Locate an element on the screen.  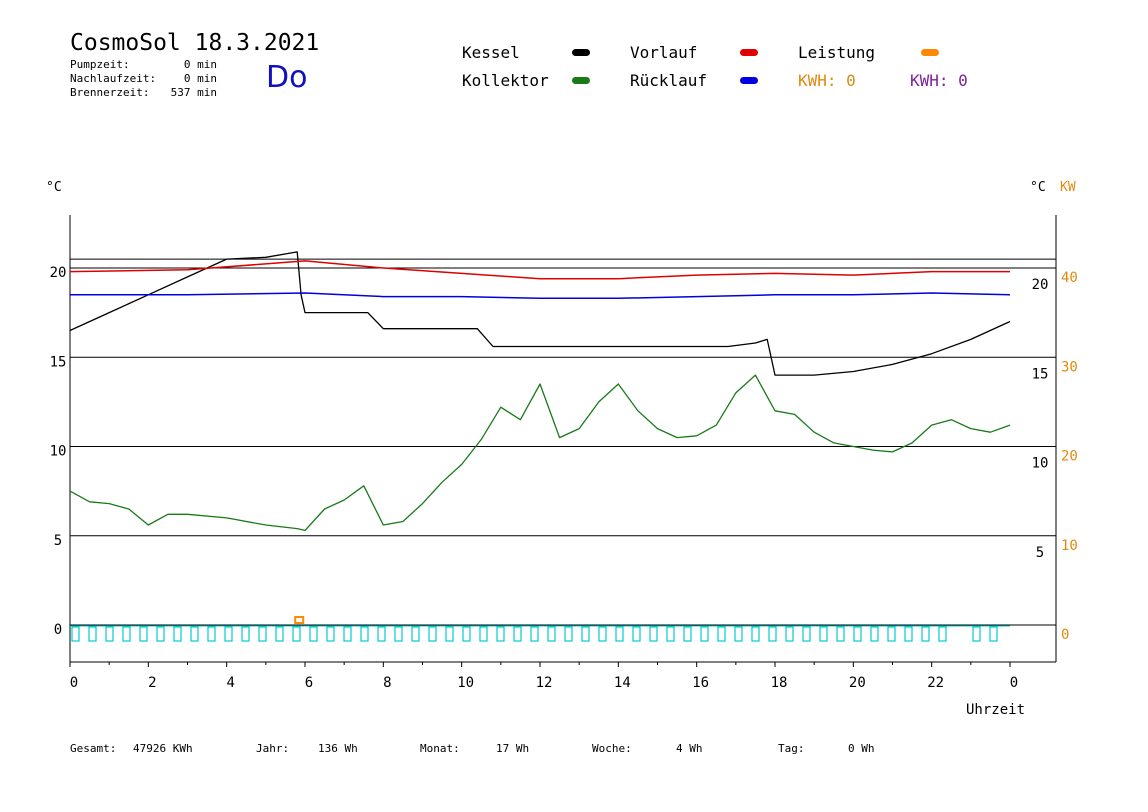
x-tick-label: 8 is located at coordinates (387, 683).